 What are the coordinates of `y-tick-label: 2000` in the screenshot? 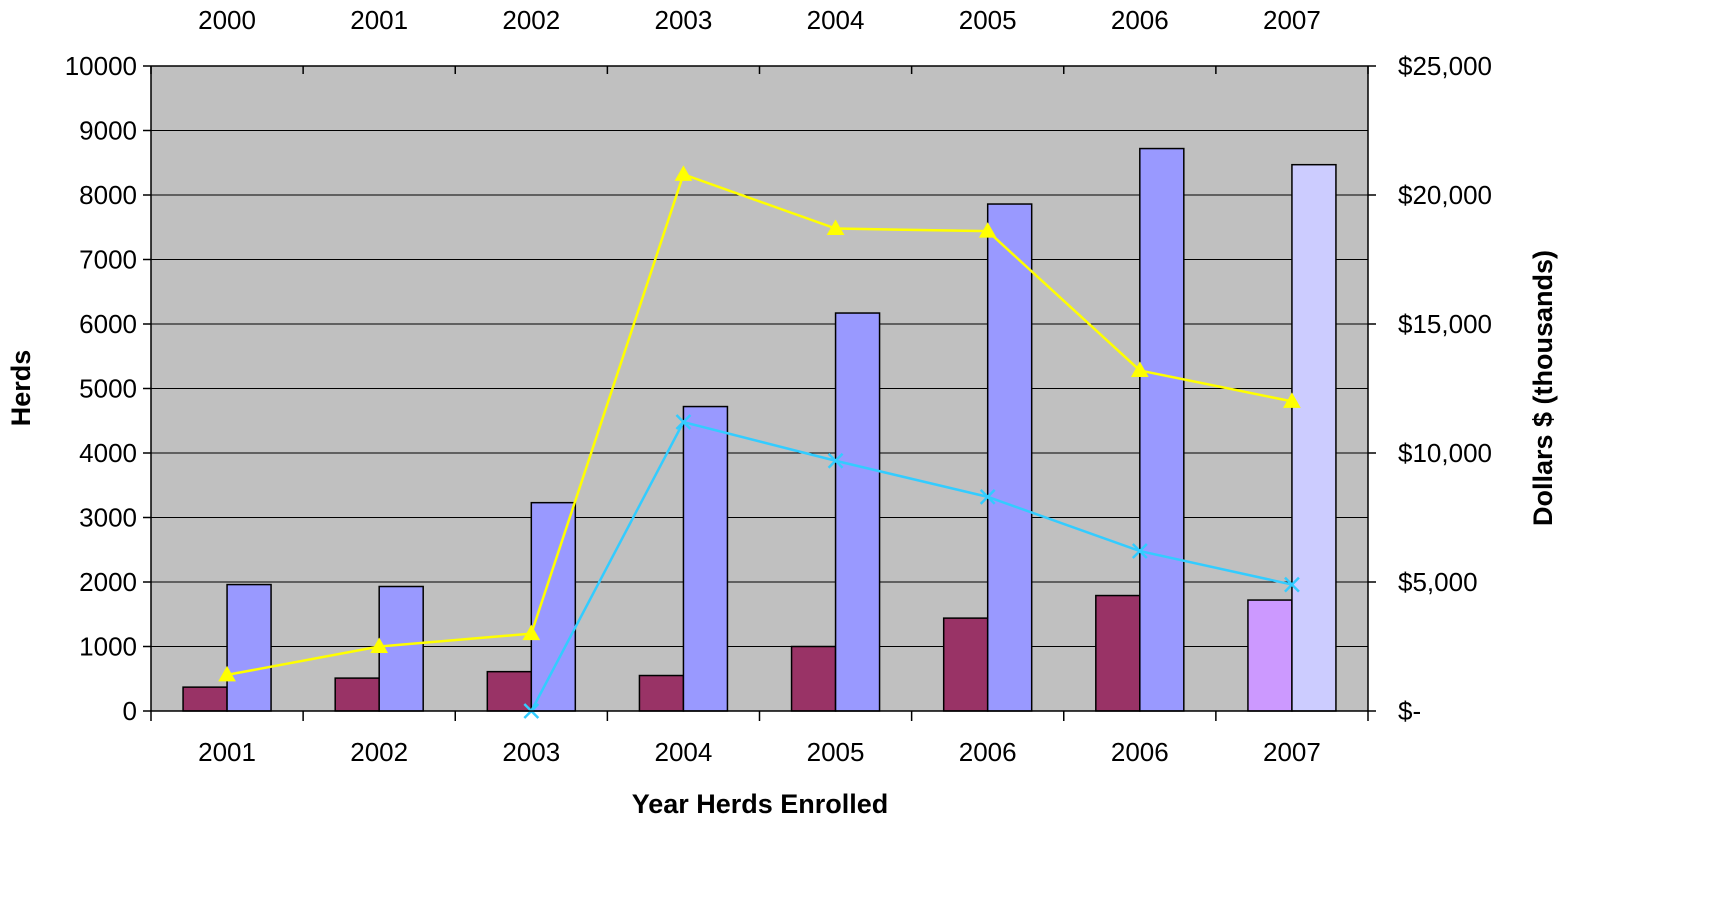 It's located at (108, 582).